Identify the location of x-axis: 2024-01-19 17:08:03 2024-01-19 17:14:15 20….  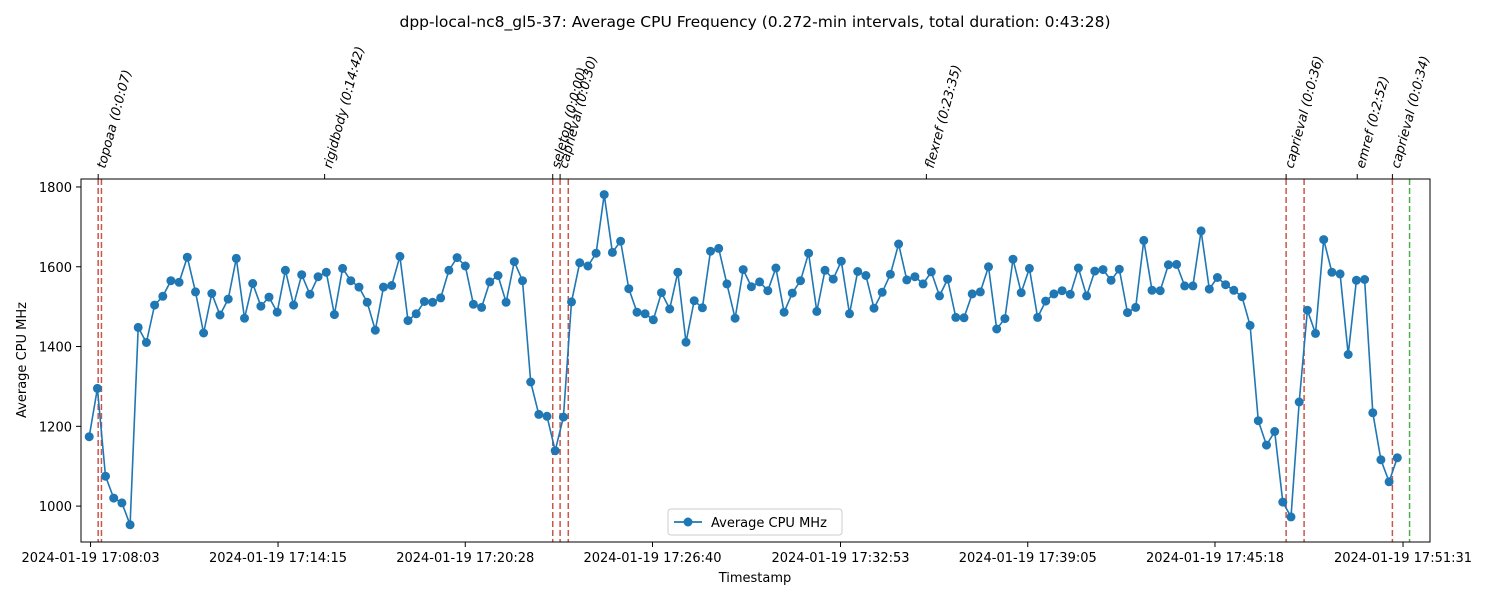
(747, 554).